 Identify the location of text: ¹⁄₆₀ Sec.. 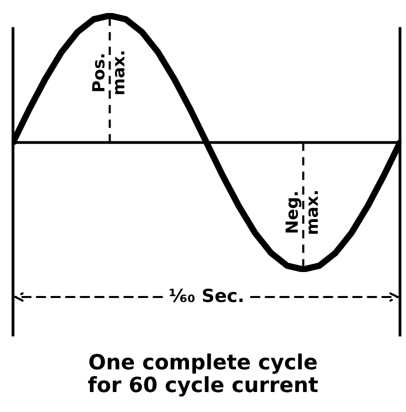
(206, 295).